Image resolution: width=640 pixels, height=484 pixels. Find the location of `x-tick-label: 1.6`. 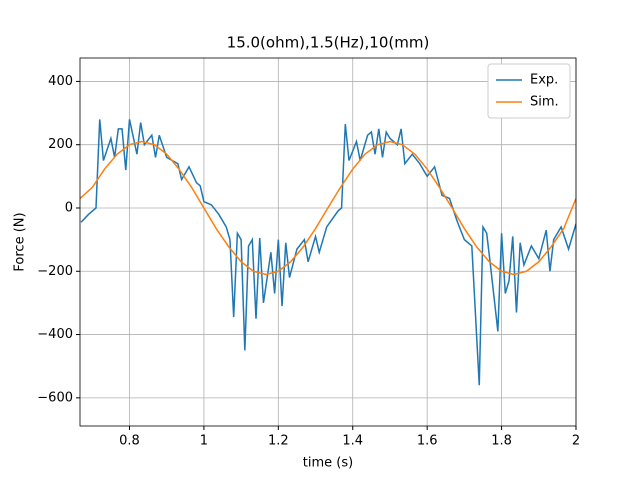

x-tick-label: 1.6 is located at coordinates (427, 441).